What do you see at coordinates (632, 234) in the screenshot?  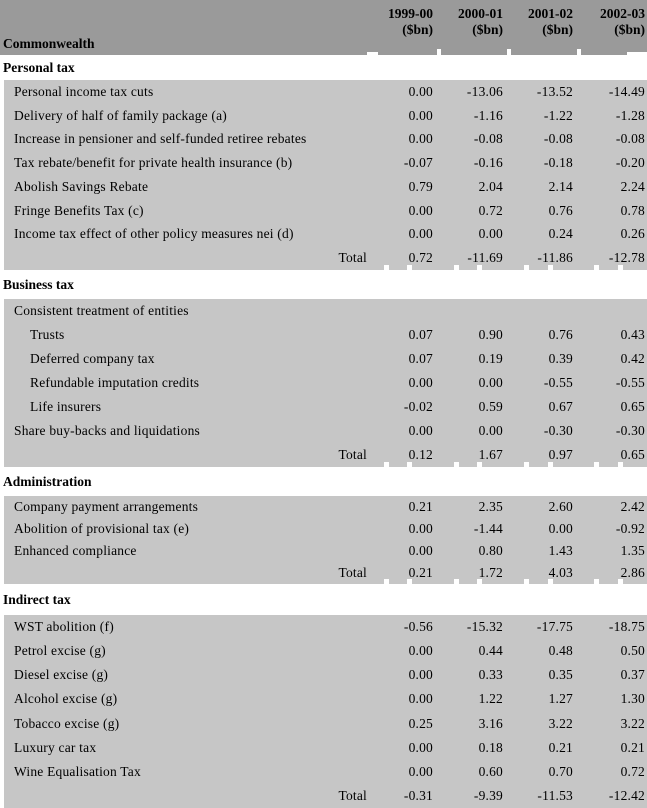 I see `value-cell: 0.26` at bounding box center [632, 234].